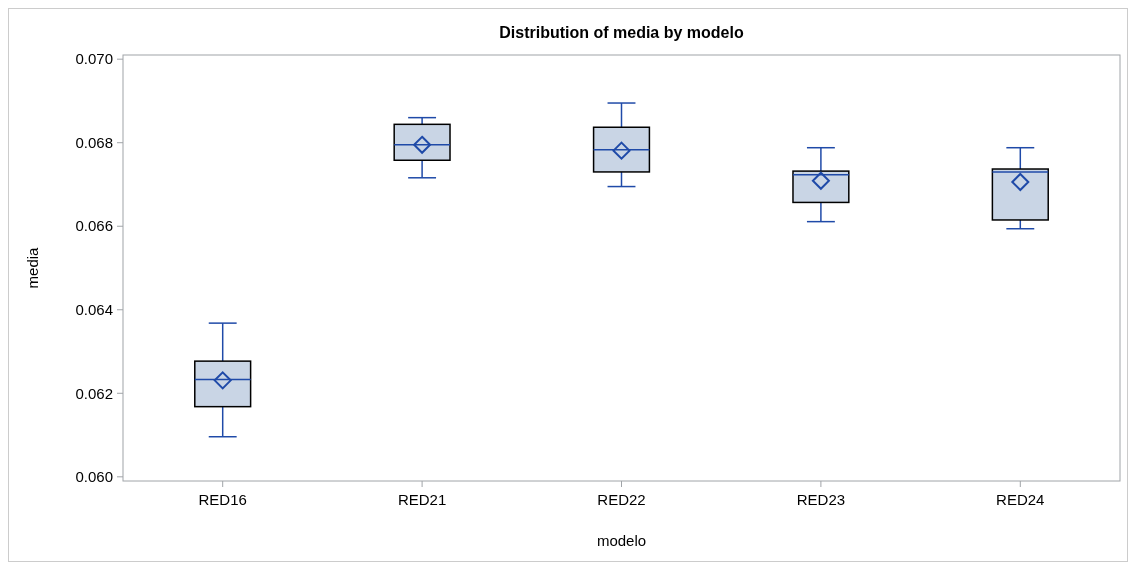  What do you see at coordinates (94, 310) in the screenshot?
I see `y-tick-label: 0.064` at bounding box center [94, 310].